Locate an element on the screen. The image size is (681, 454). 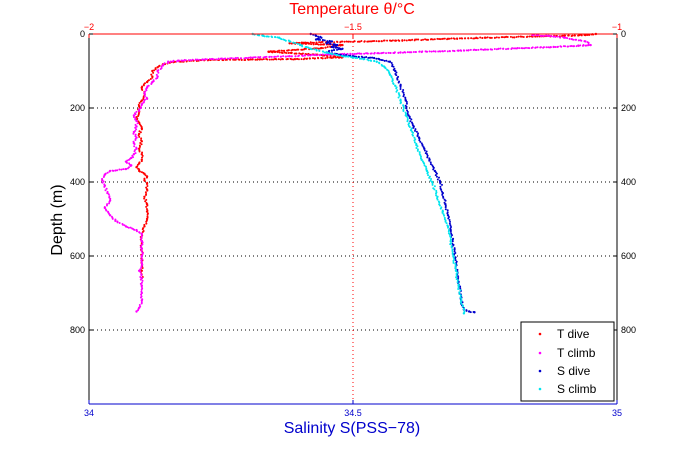
legend-label-s-dive: S dive is located at coordinates (574, 371).